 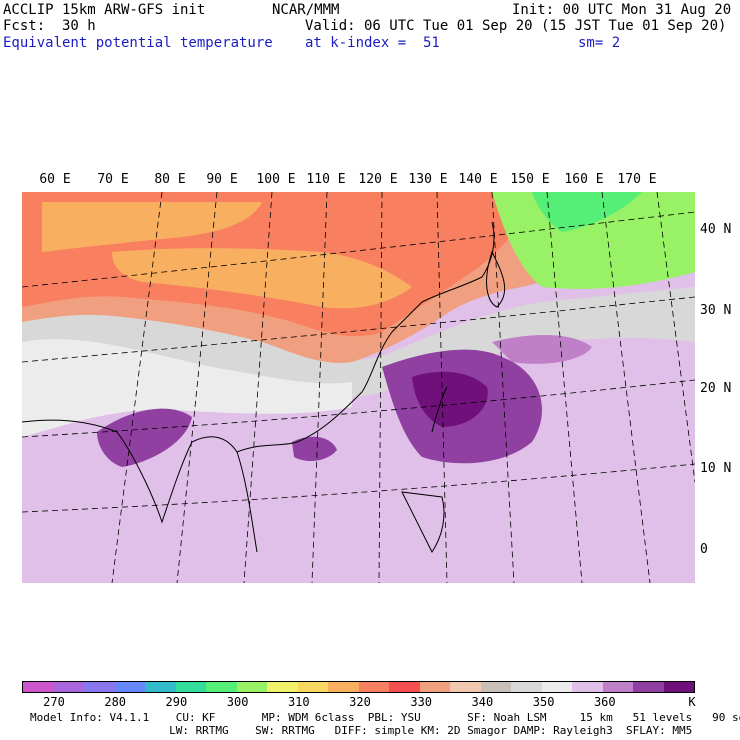 I want to click on colorbar-tick: 350, so click(x=543, y=702).